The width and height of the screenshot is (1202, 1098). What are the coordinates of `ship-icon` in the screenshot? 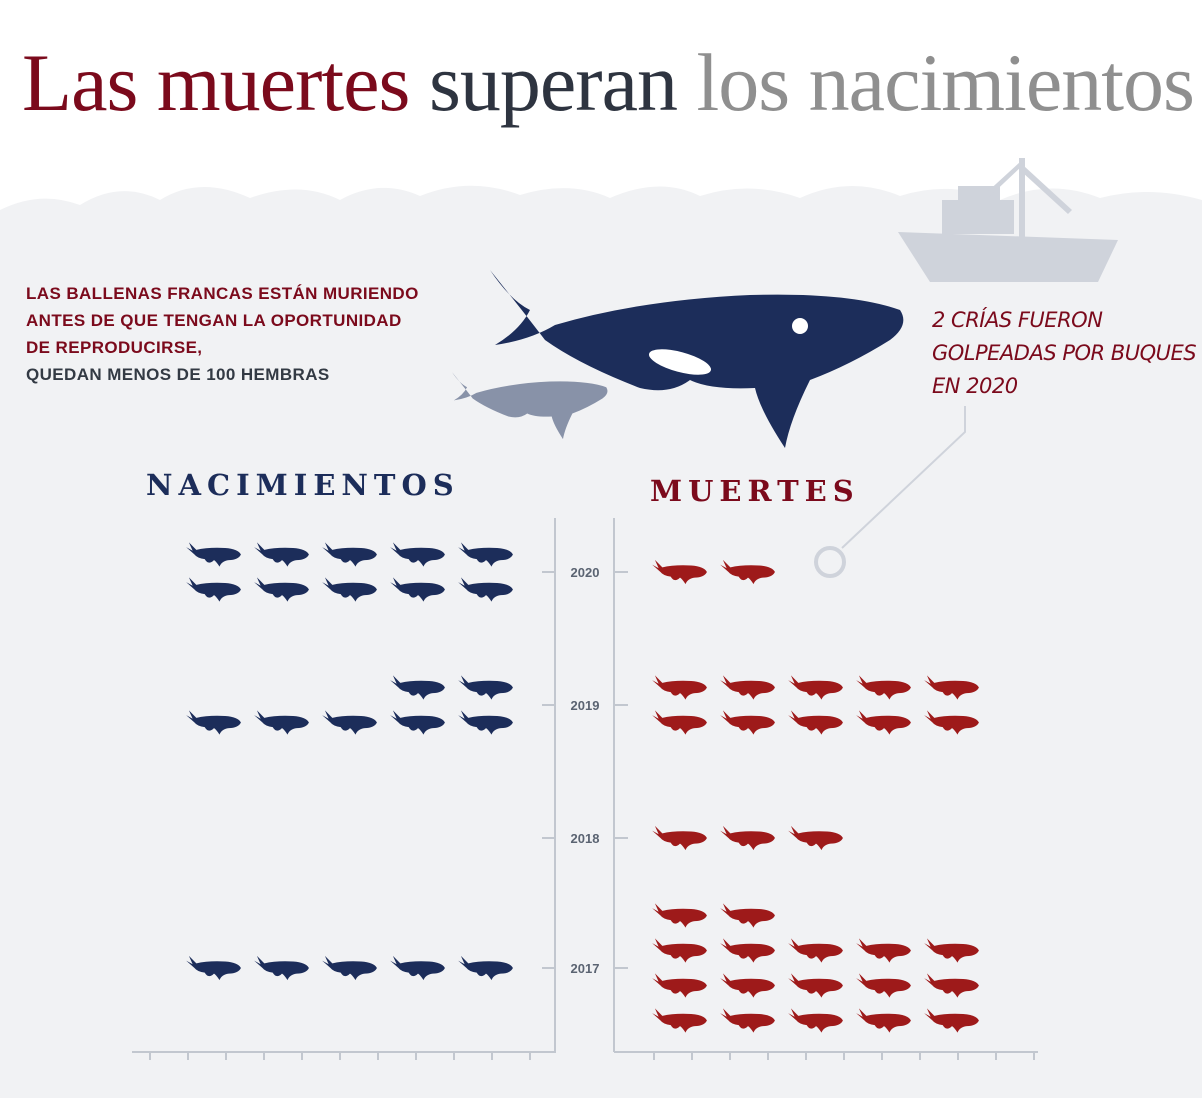 It's located at (1008, 220).